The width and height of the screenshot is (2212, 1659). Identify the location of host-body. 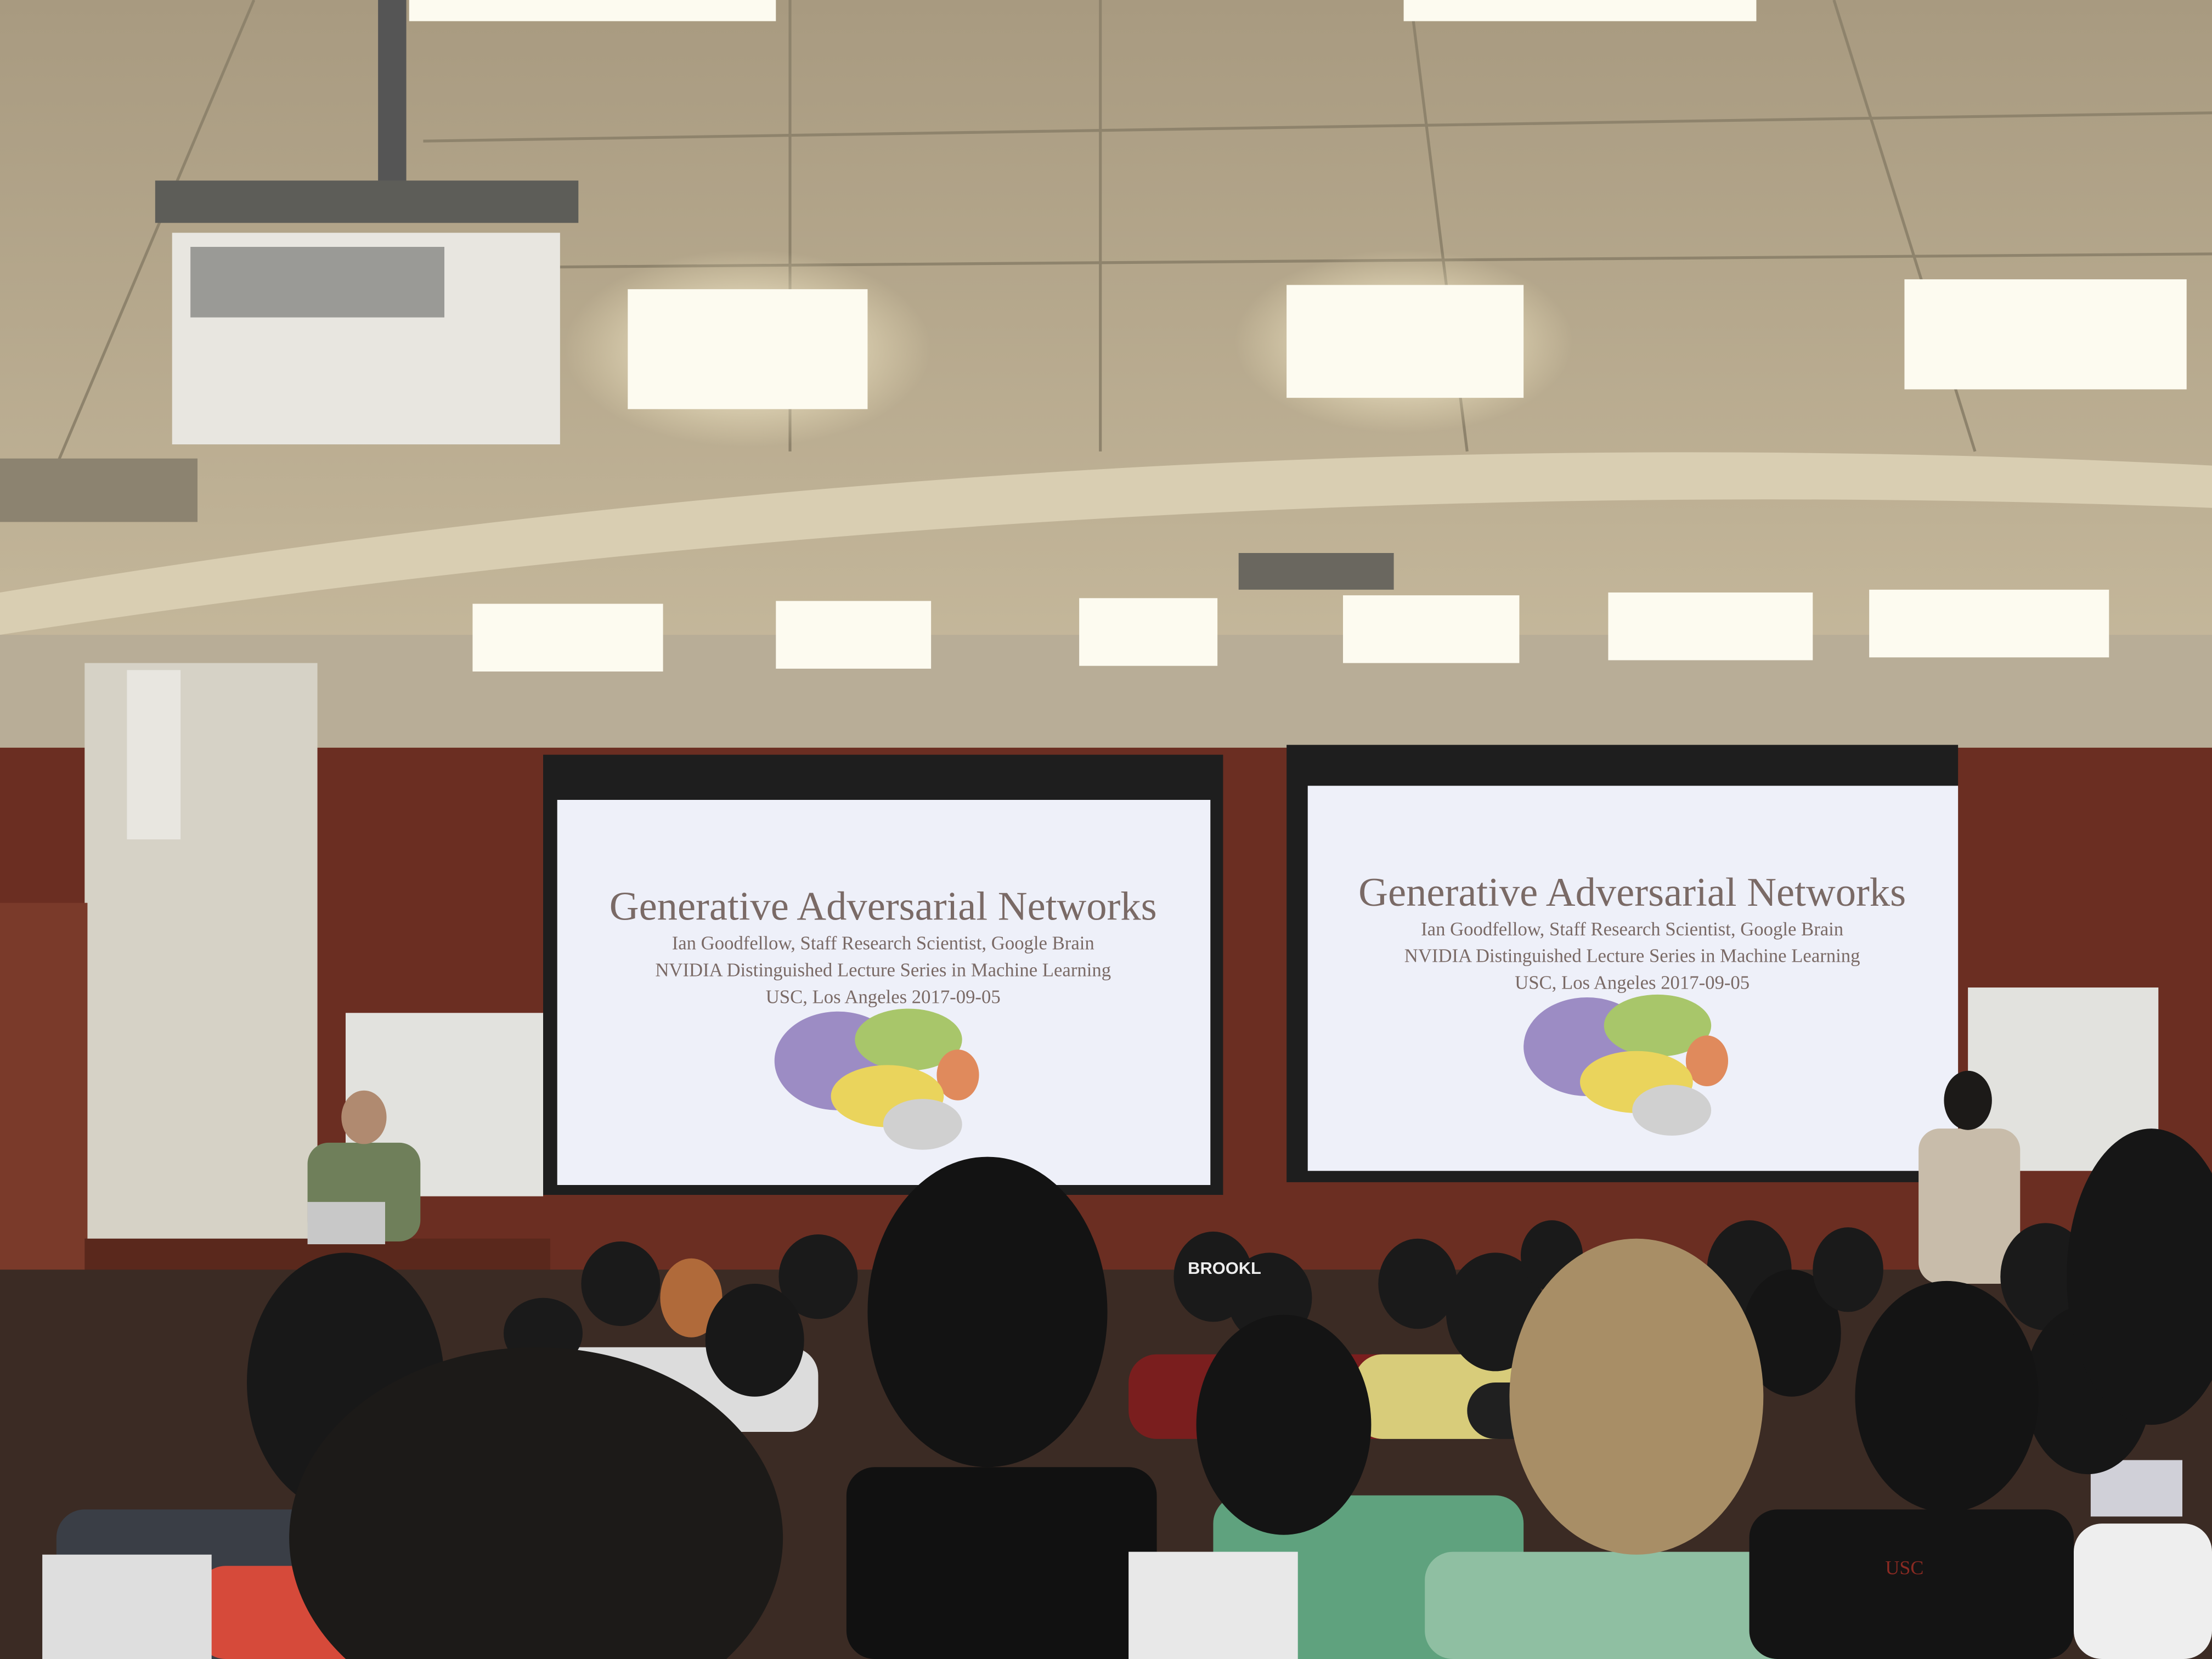
(1970, 1206).